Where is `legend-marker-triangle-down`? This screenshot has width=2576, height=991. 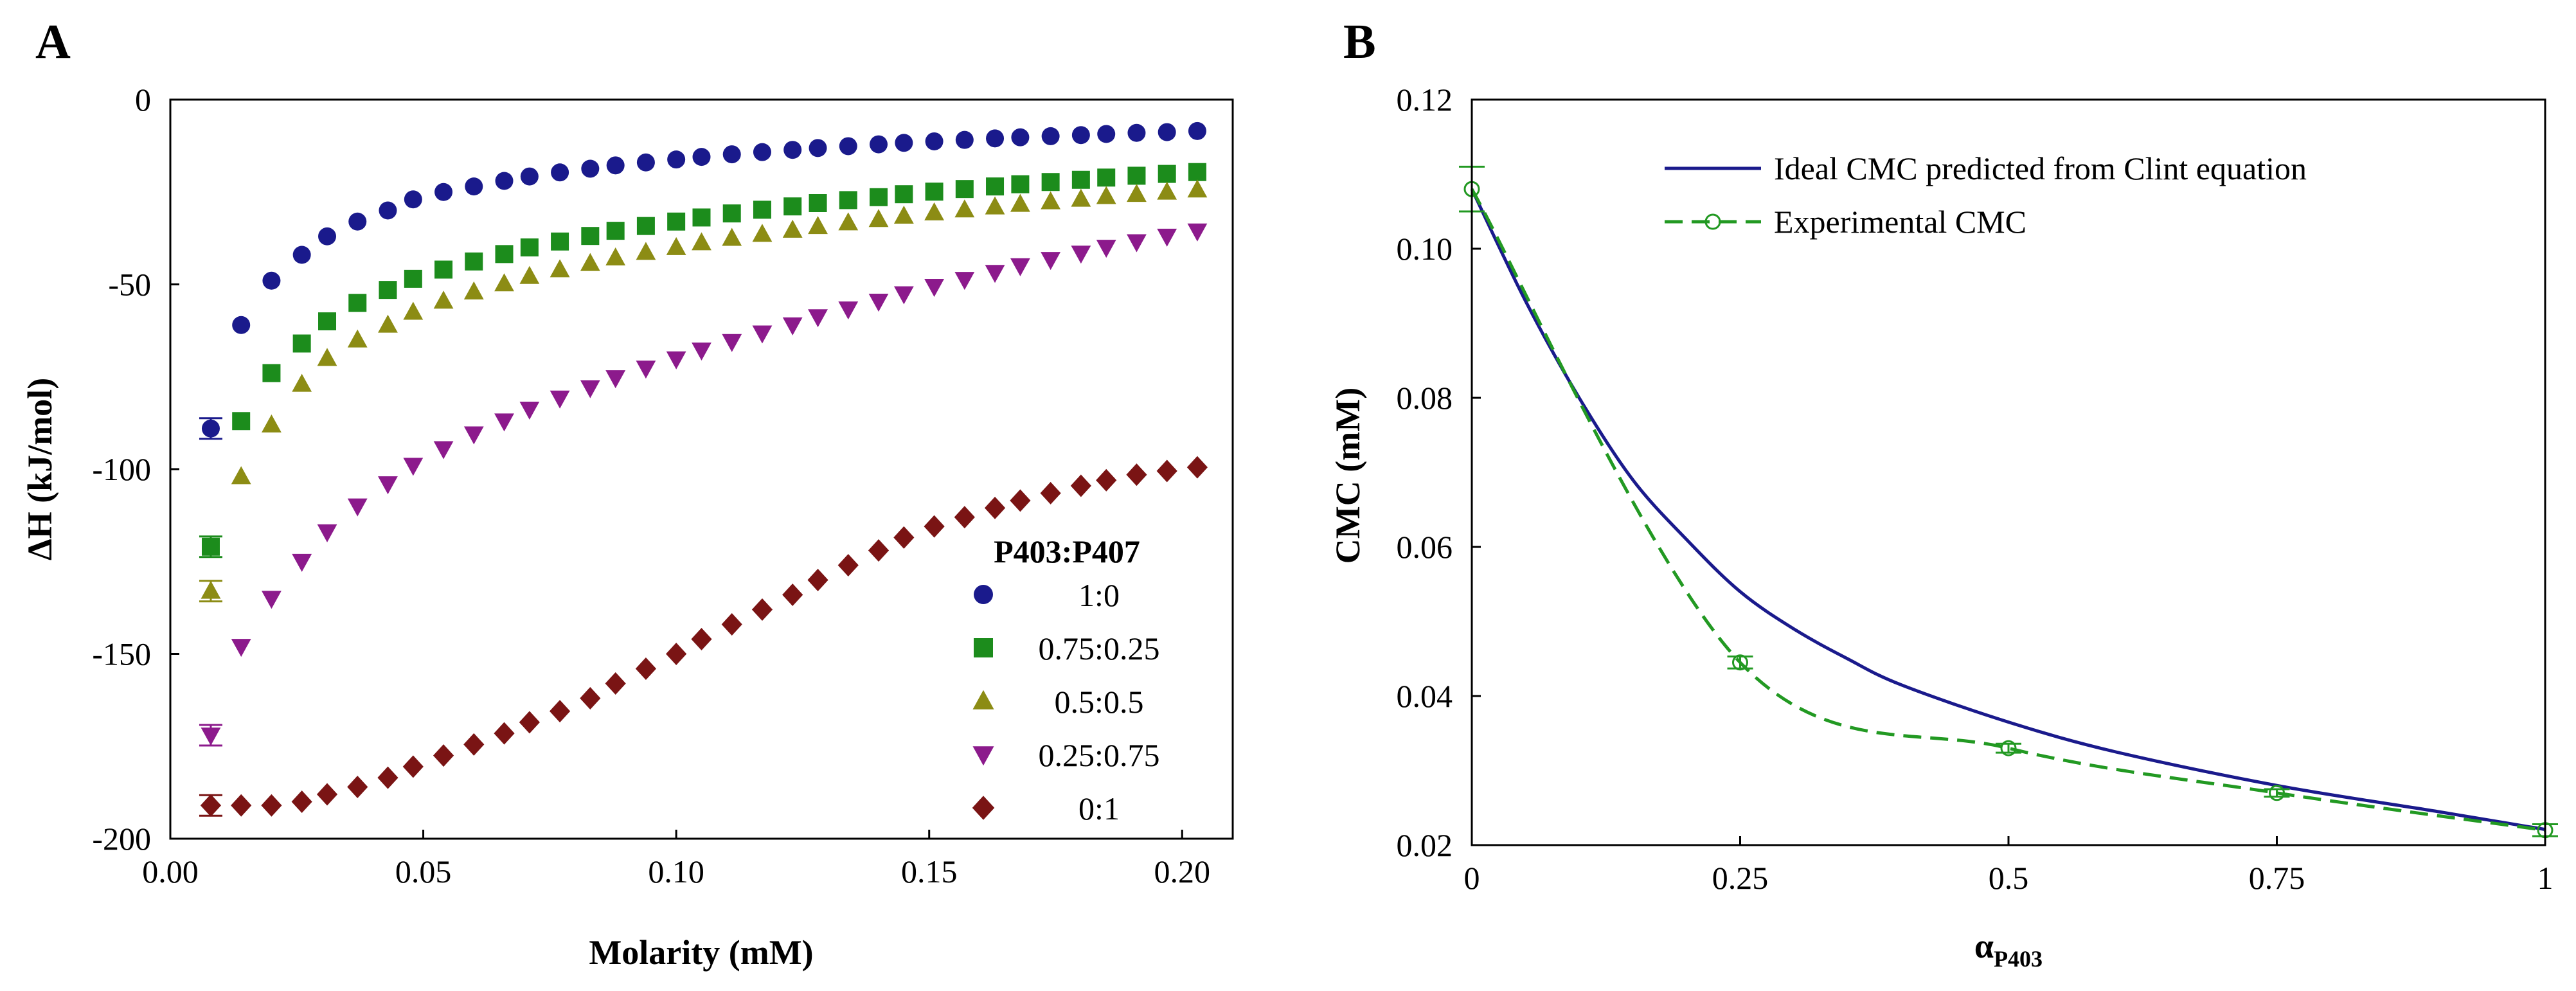
legend-marker-triangle-down is located at coordinates (983, 756).